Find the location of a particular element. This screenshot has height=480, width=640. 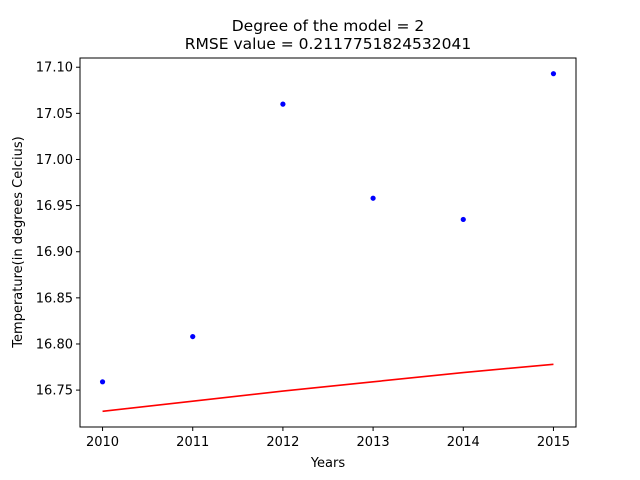

y-tick-label: 17.10 is located at coordinates (54, 68).